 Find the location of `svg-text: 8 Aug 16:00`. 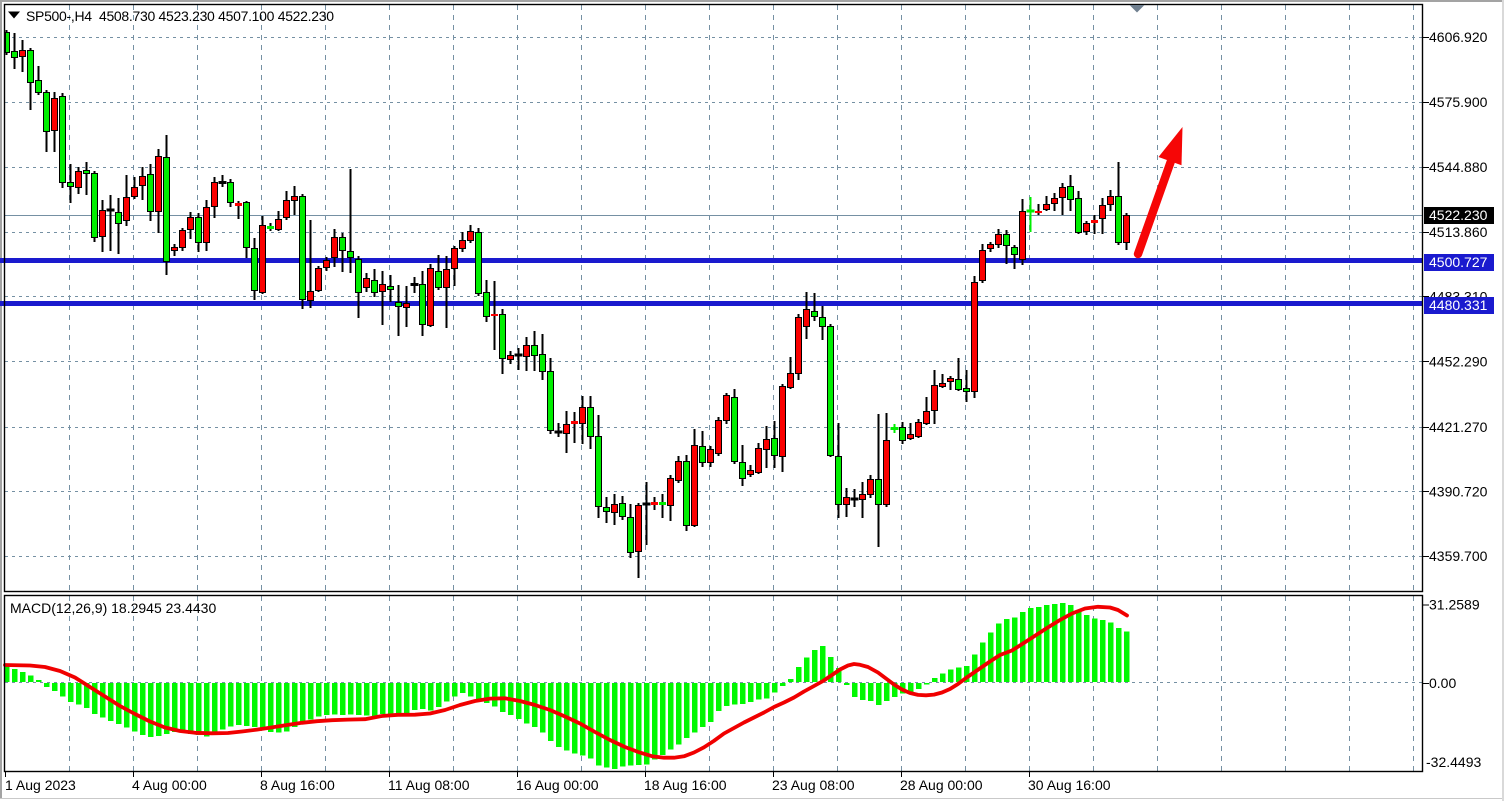

svg-text: 8 Aug 16:00 is located at coordinates (297, 785).